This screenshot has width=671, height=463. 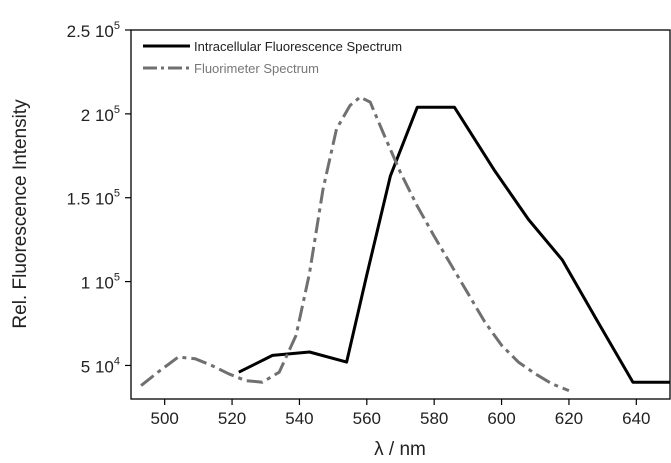 I want to click on y-tick-label: 1 105, so click(x=100, y=282).